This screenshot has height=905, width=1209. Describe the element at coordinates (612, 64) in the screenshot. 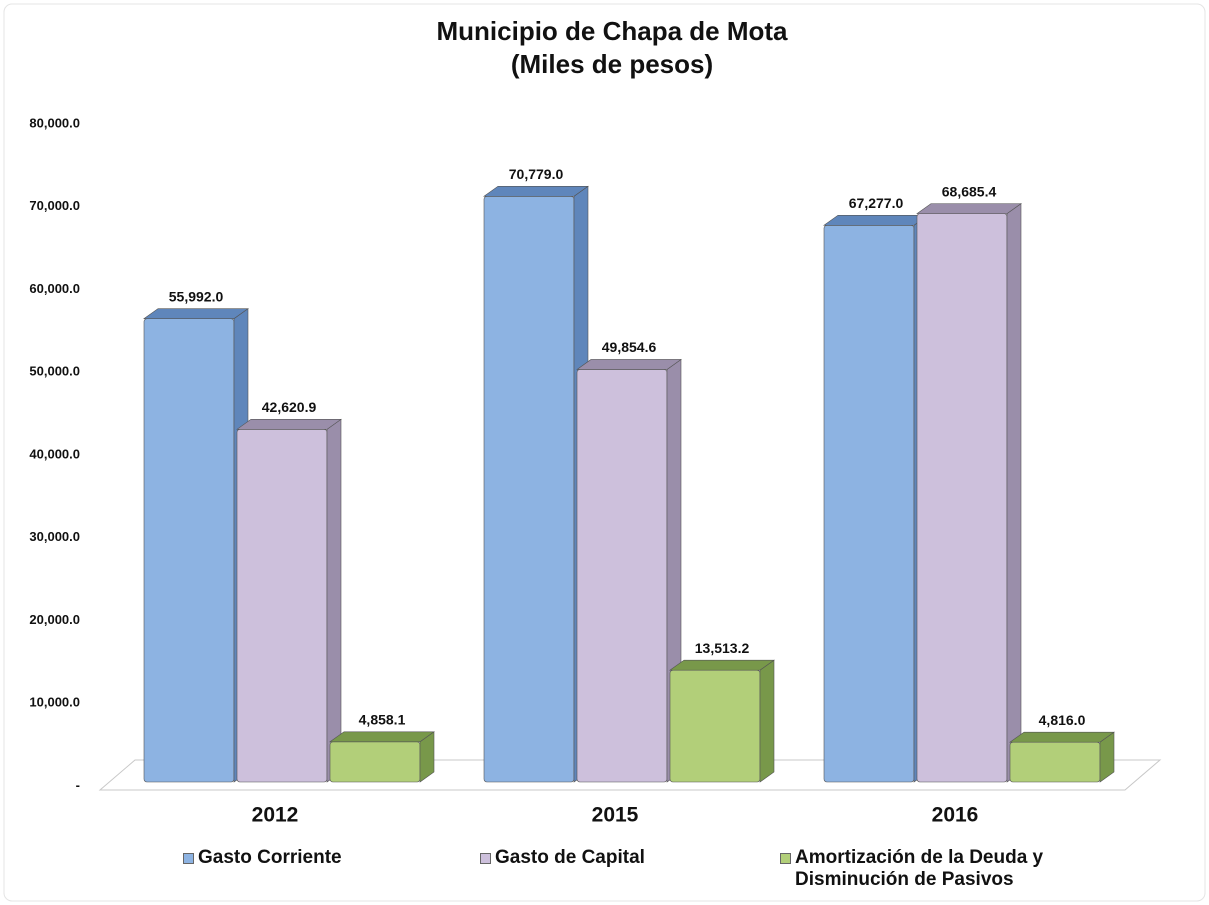

I see `chart-subtitle: (Miles de pesos)` at that location.